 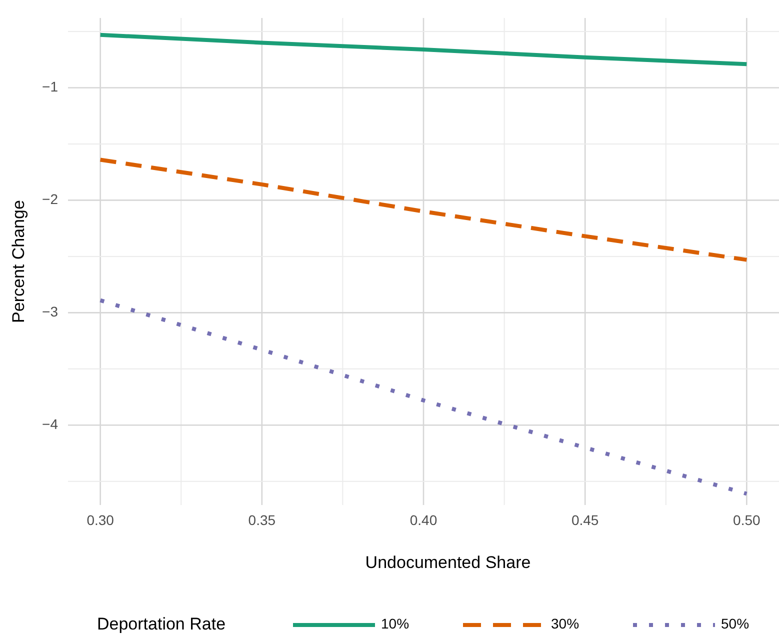 What do you see at coordinates (565, 624) in the screenshot?
I see `legend-label: 30%` at bounding box center [565, 624].